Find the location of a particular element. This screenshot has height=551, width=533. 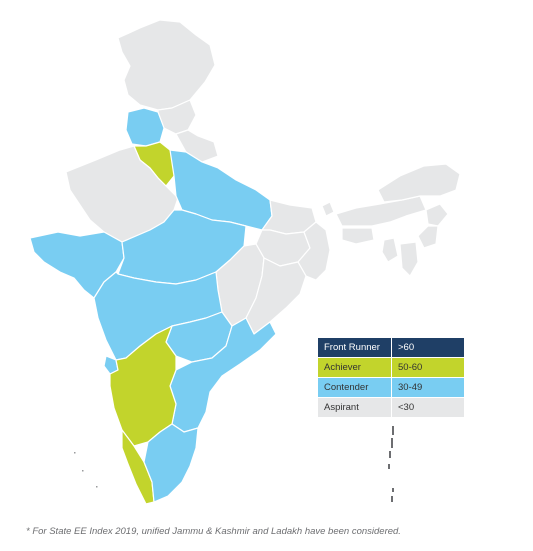

legend-row: Contender 30-49 is located at coordinates (391, 387).